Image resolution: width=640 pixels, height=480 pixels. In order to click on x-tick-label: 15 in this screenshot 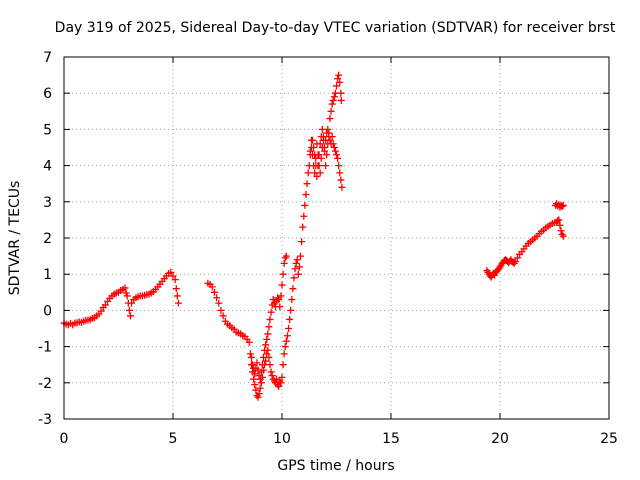, I will do `click(391, 439)`.